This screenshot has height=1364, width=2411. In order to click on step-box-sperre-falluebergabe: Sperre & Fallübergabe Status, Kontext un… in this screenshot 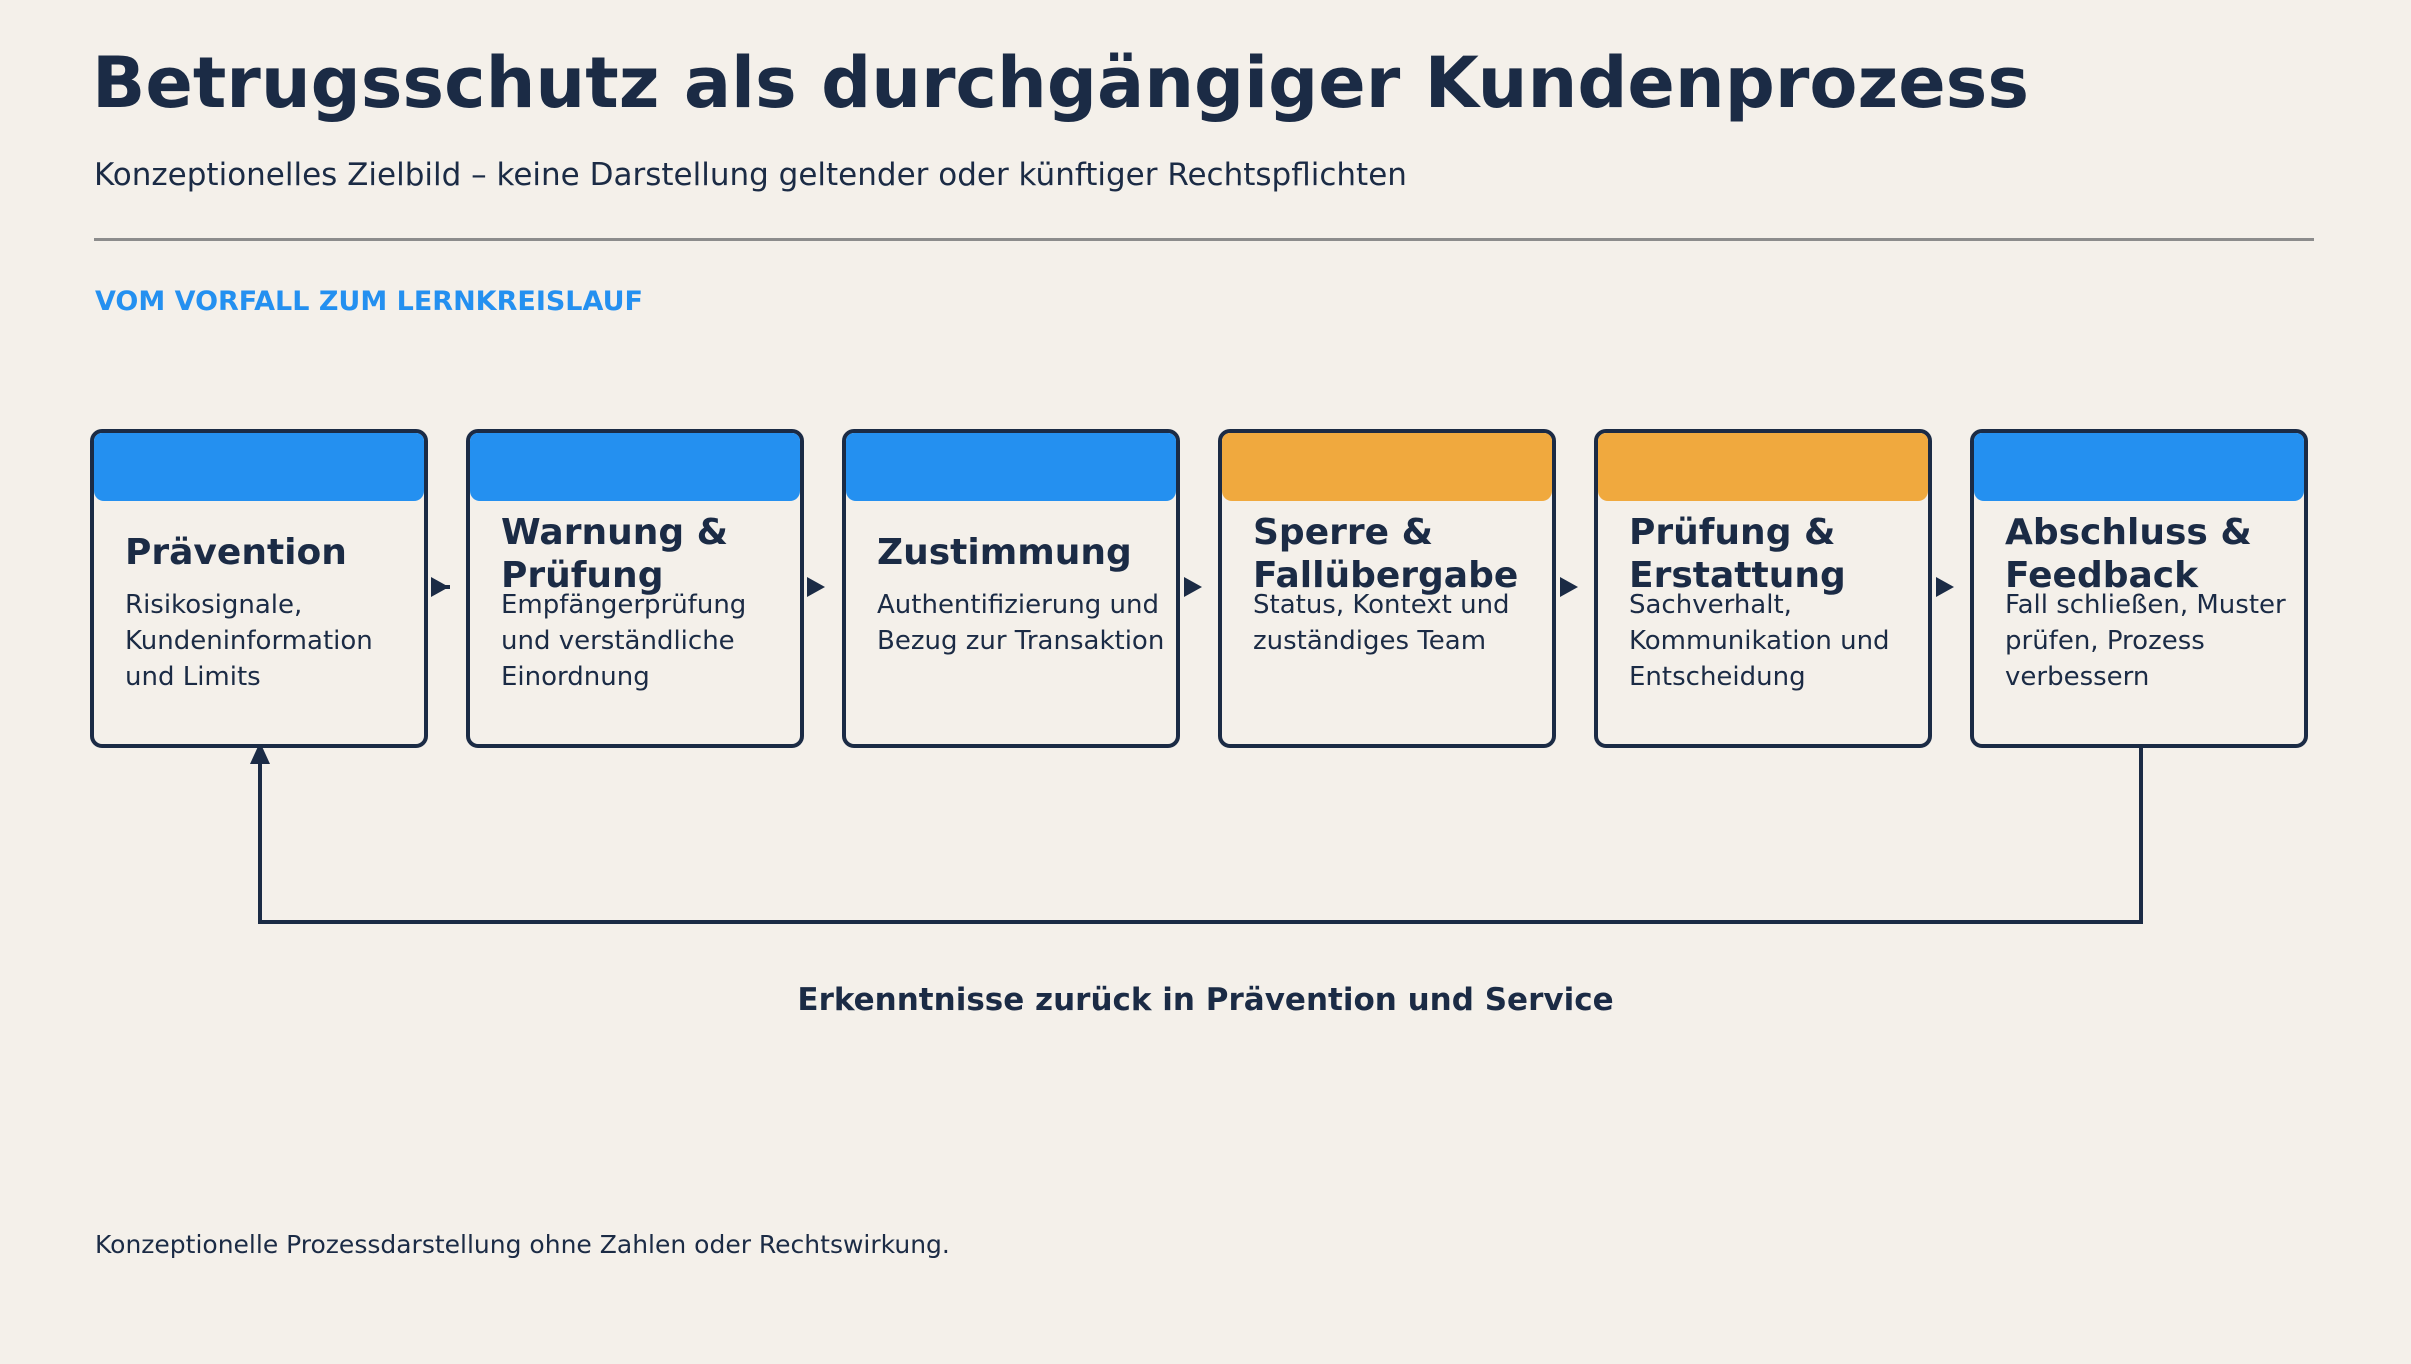, I will do `click(1387, 588)`.